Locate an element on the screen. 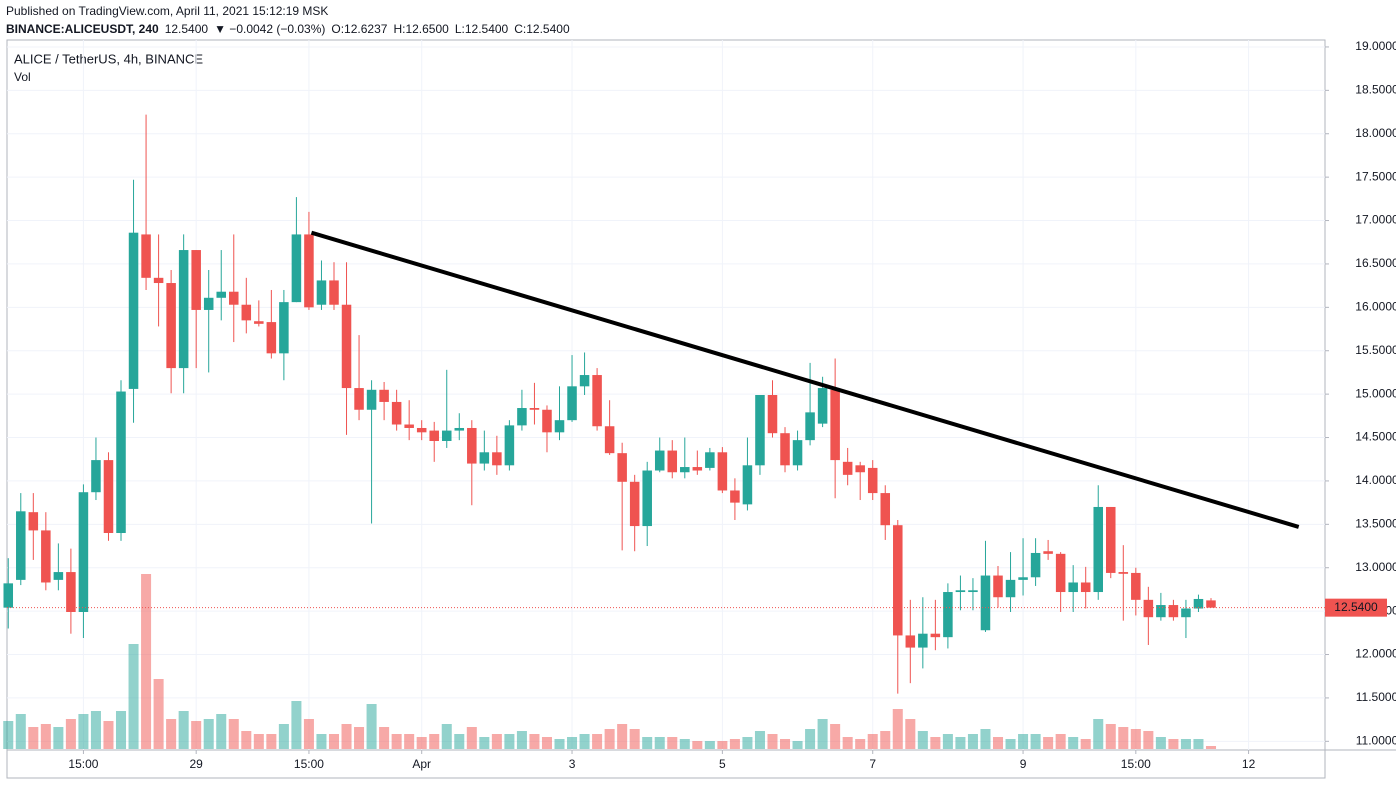 The width and height of the screenshot is (1396, 785). x-tick-label: 5 is located at coordinates (722, 764).